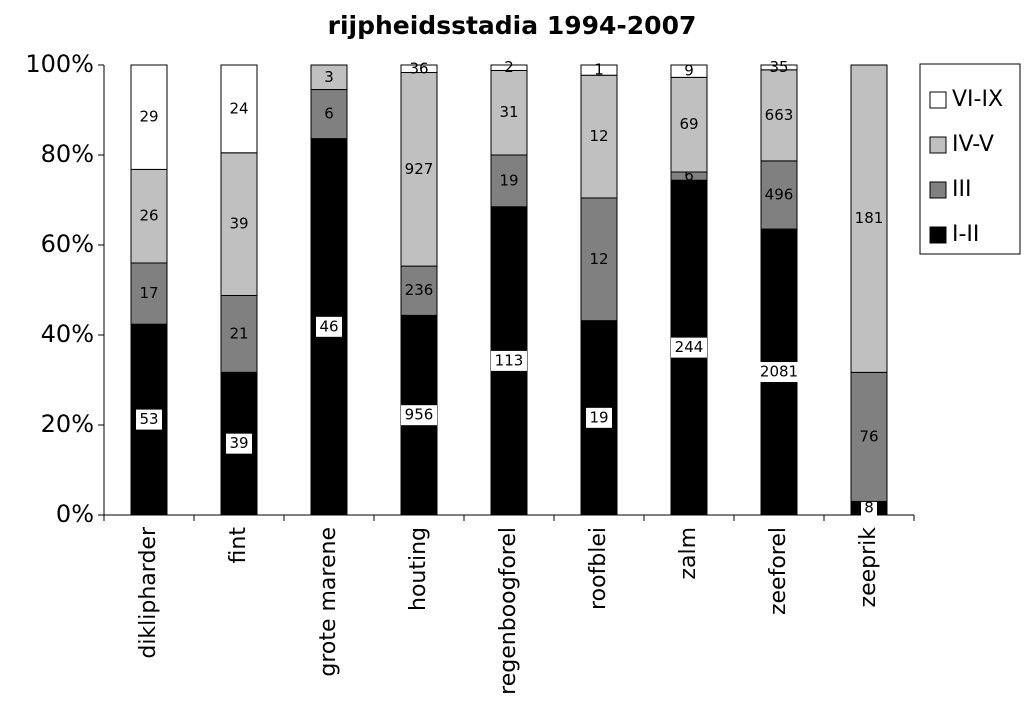 The height and width of the screenshot is (706, 1024). I want to click on data-label: 24, so click(238, 108).